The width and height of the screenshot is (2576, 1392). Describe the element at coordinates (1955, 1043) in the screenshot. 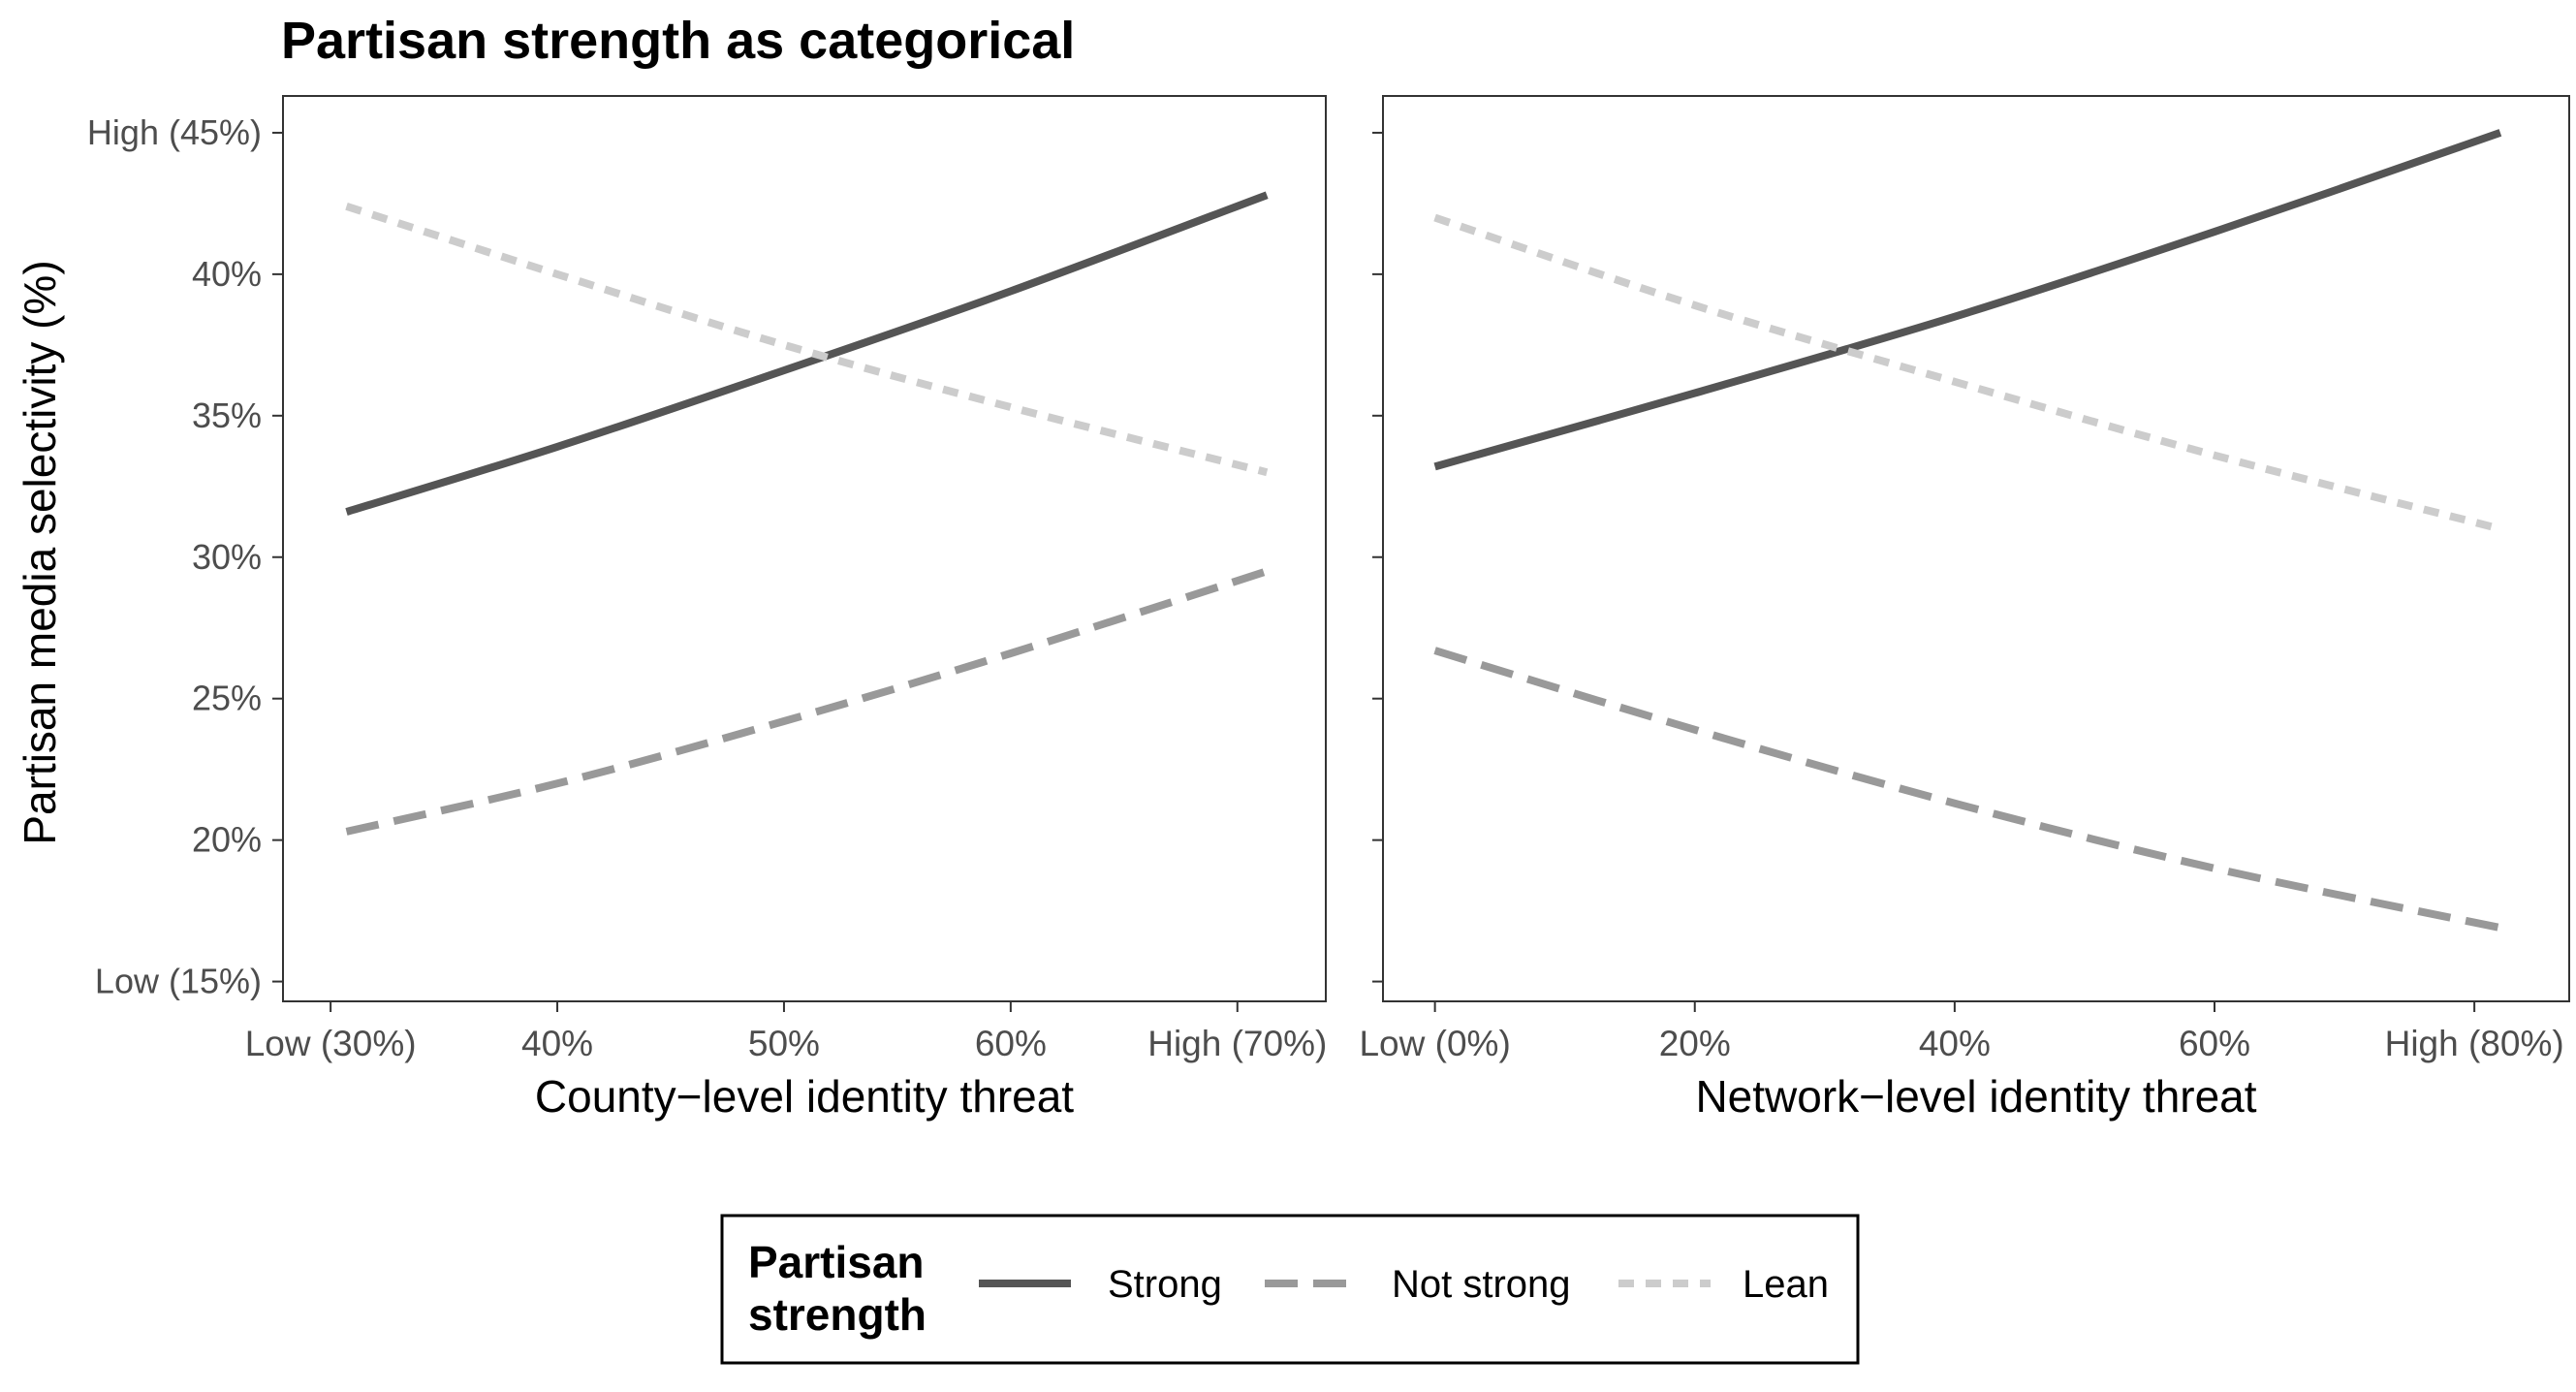

I see `panel-2-x-tick-label-2: 40%` at that location.